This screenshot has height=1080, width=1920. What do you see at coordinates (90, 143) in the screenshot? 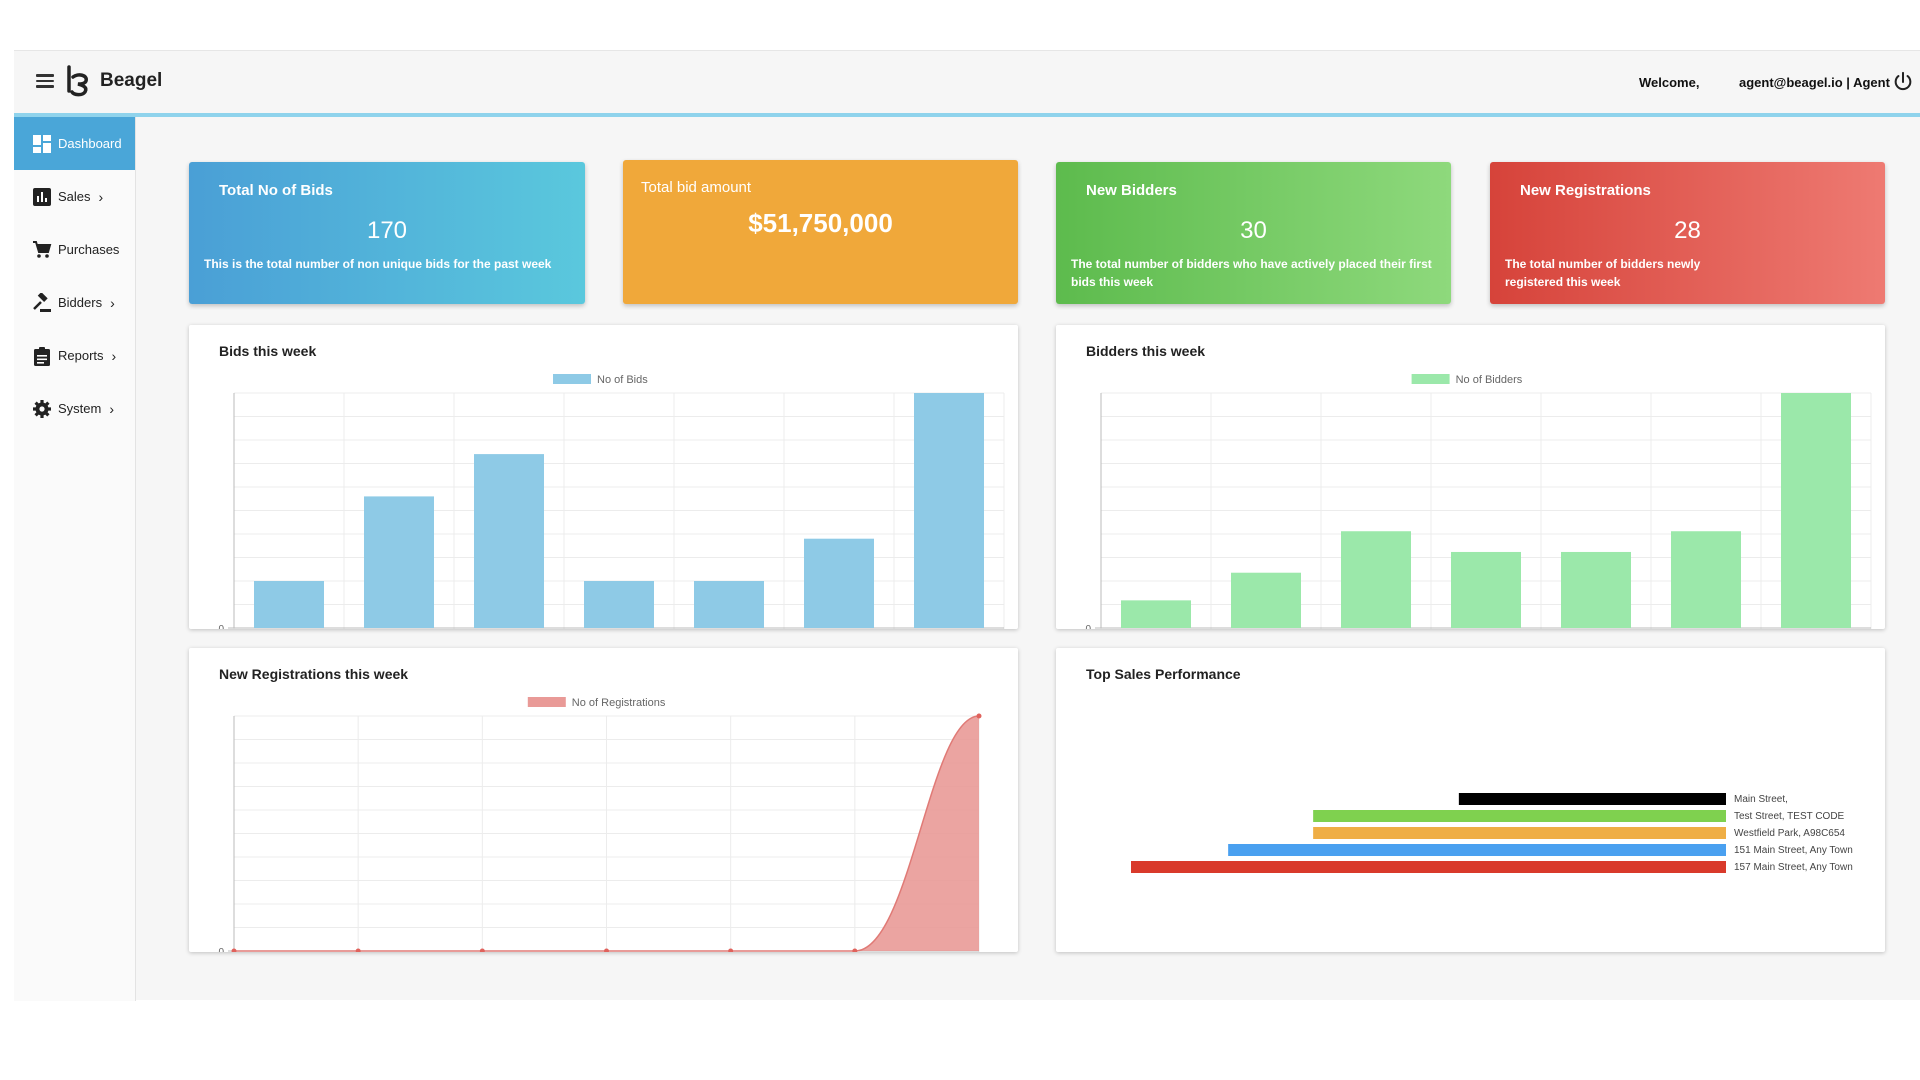
I see `sidebar-item-label: Dashboard` at bounding box center [90, 143].